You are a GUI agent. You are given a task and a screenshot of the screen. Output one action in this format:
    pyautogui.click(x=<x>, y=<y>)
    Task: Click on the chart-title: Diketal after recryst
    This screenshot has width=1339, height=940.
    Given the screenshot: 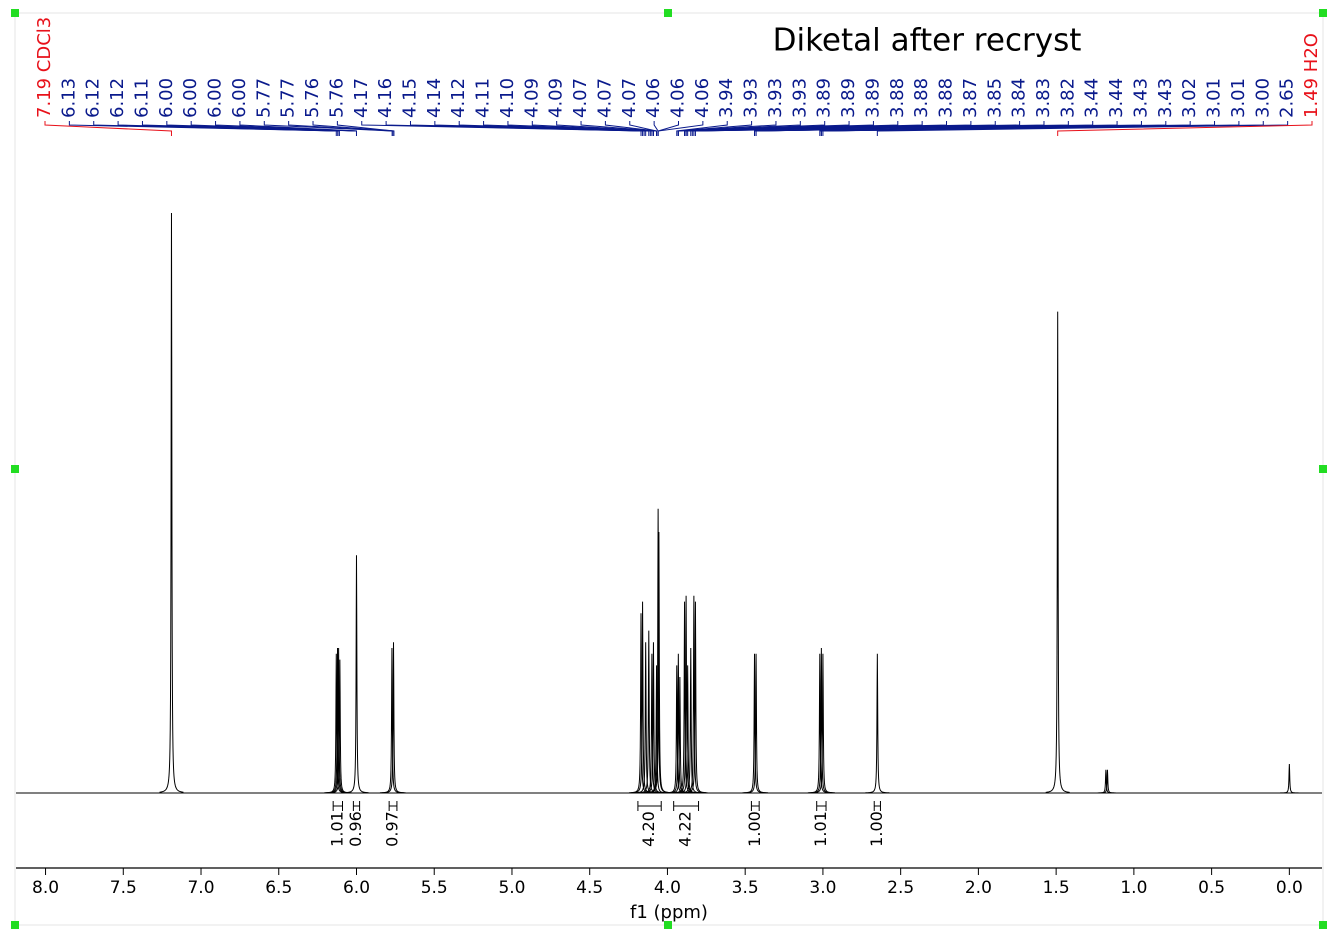 What is the action you would take?
    pyautogui.click(x=927, y=41)
    